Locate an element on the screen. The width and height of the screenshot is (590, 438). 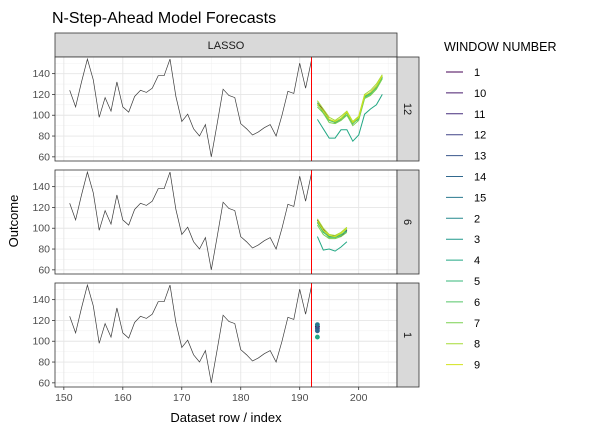
top-strip-label: LASSO is located at coordinates (226, 46).